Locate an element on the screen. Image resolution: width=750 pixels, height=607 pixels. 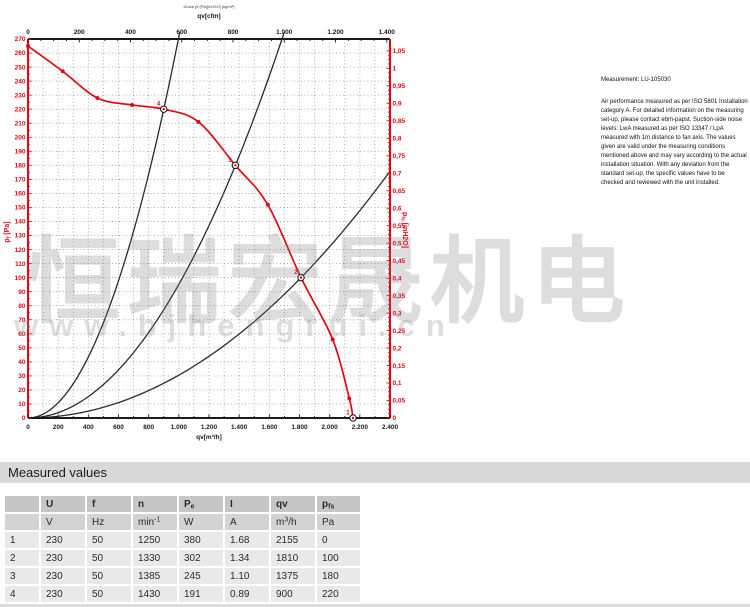
svg-text: 160 is located at coordinates (20, 194).